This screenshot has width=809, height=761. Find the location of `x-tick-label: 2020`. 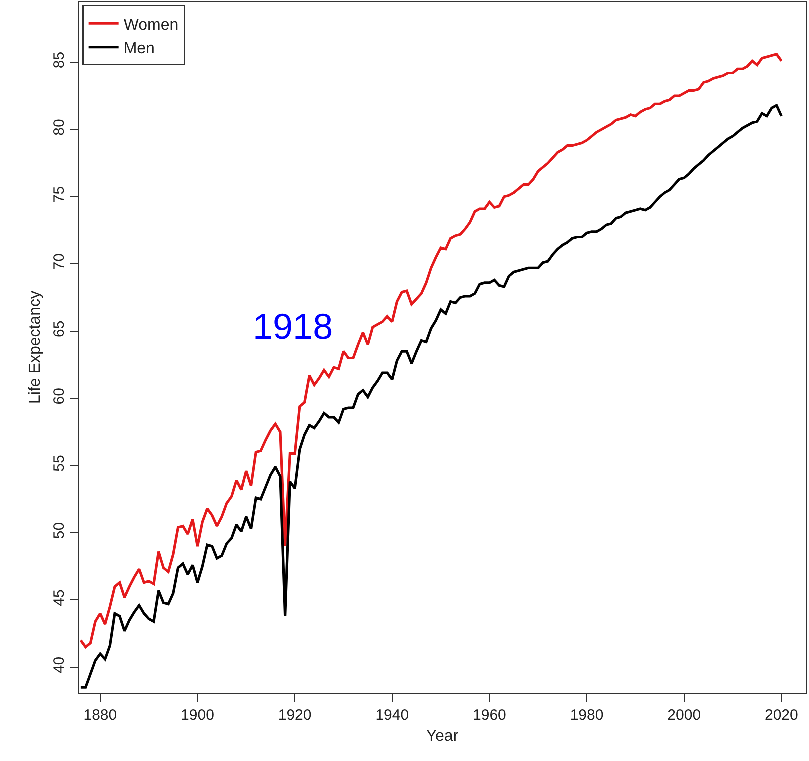

x-tick-label: 2020 is located at coordinates (781, 715).